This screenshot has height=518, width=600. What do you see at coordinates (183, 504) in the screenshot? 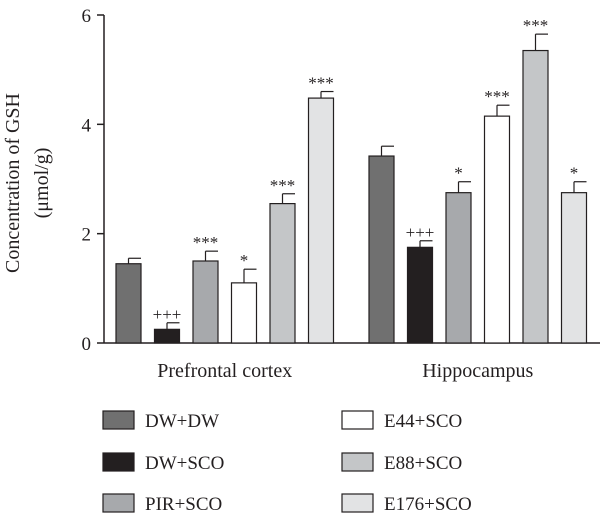
I see `legend-label: PIR+SCO` at bounding box center [183, 504].